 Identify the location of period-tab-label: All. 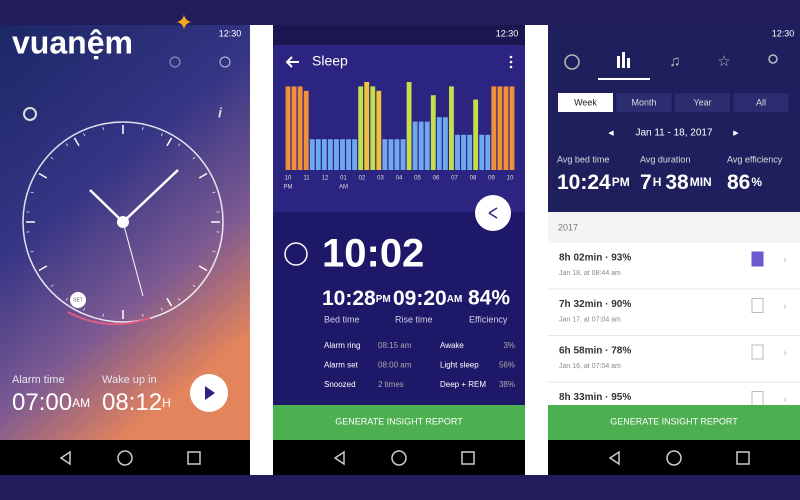
(761, 102).